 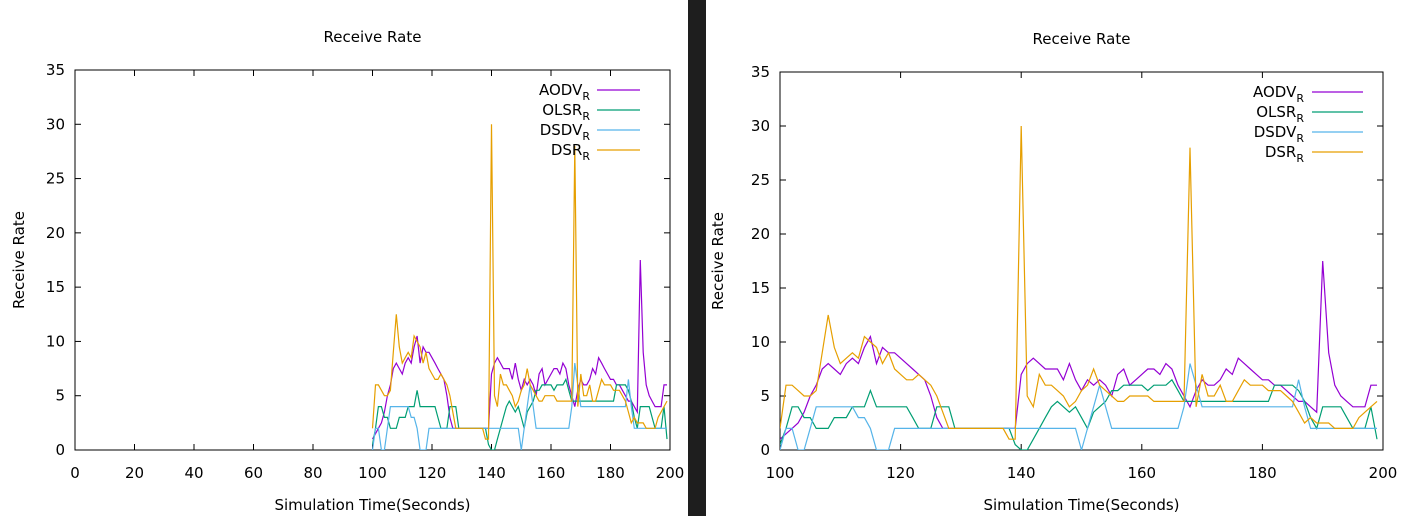 I want to click on x-tick-label: 0, so click(x=75, y=473).